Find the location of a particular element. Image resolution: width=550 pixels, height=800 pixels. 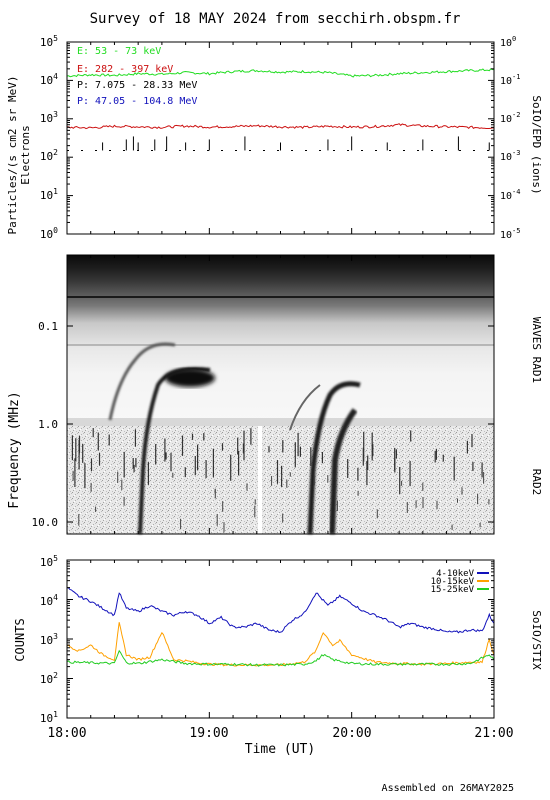

rad2-label: RAD2 is located at coordinates (536, 482).